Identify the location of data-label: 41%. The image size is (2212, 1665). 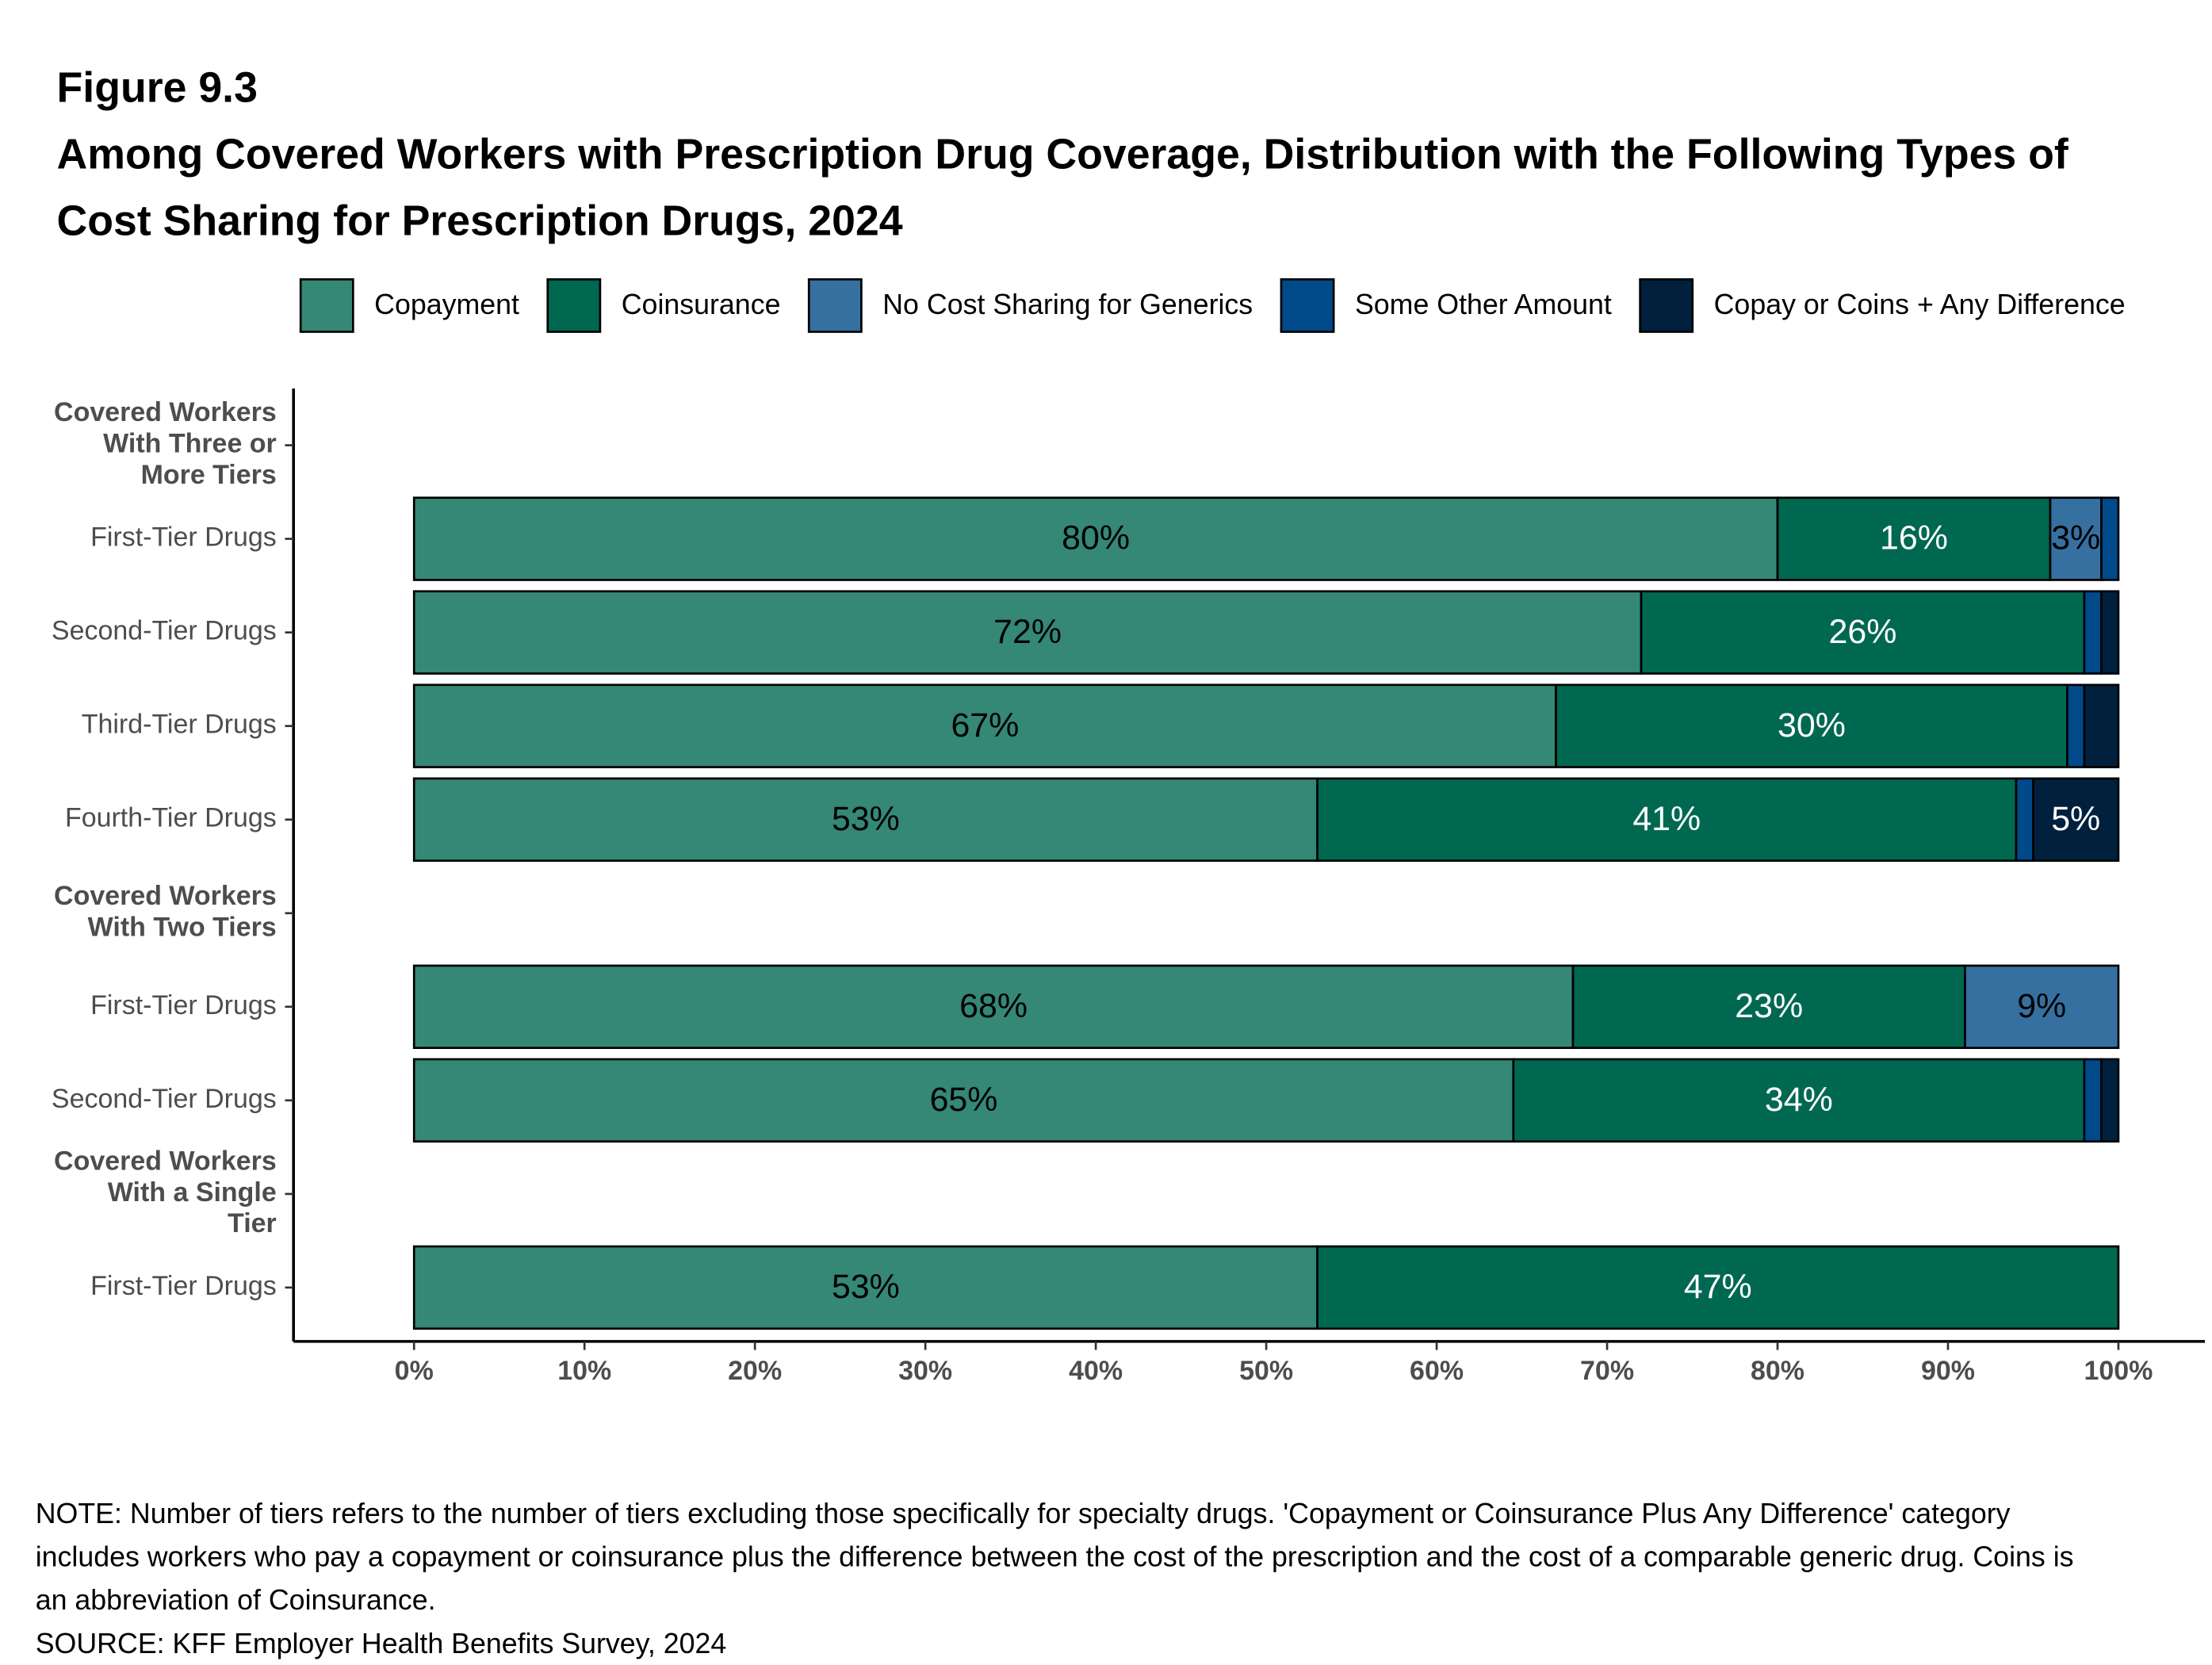
(1666, 819).